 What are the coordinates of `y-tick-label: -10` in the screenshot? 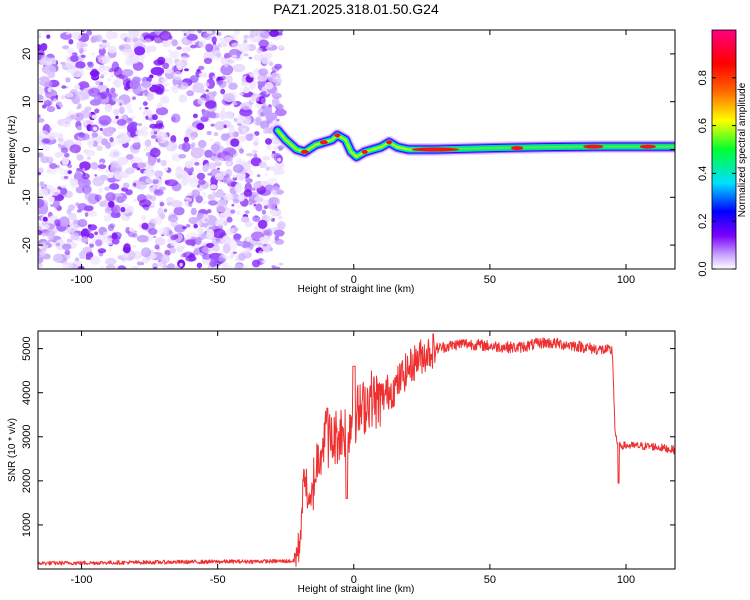 It's located at (27, 197).